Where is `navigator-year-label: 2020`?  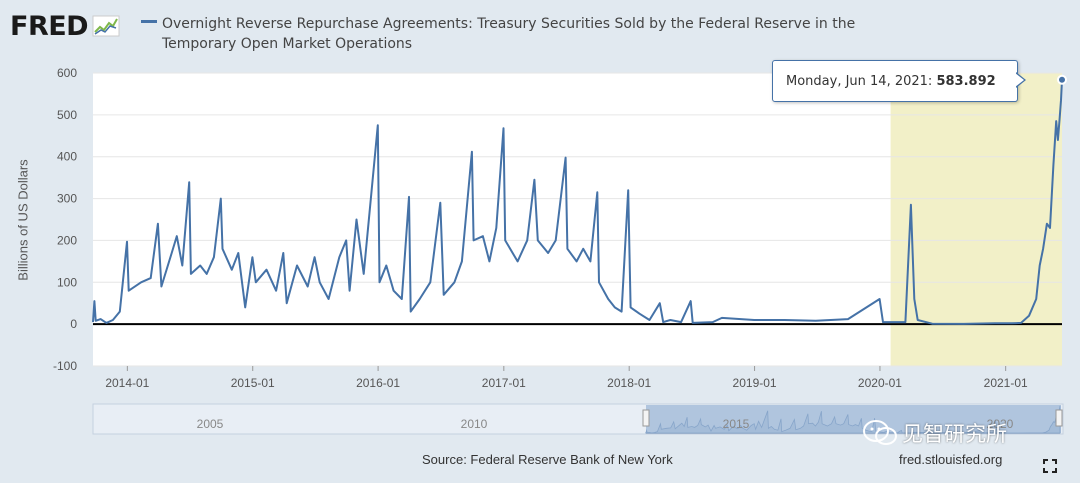 navigator-year-label: 2020 is located at coordinates (1000, 424).